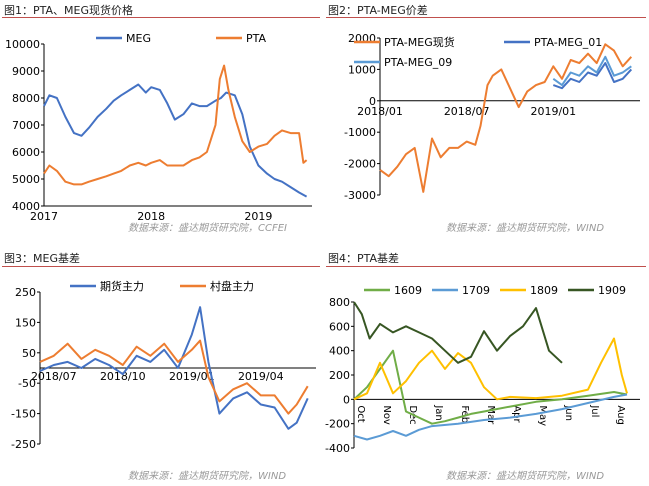 This screenshot has height=486, width=649. I want to click on x-tick-label: Jun, so click(568, 412).